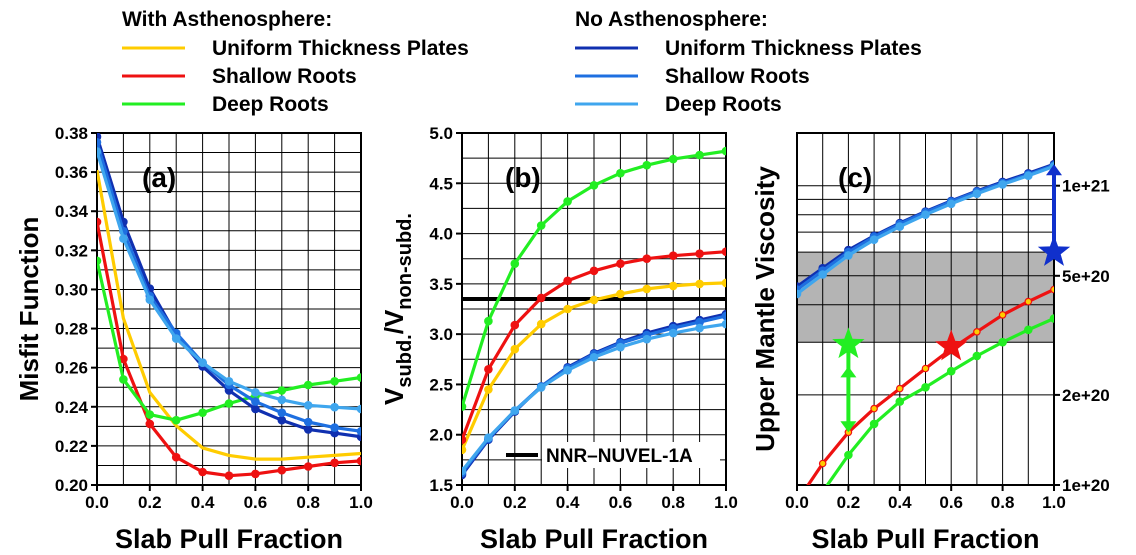  Describe the element at coordinates (951, 298) in the screenshot. I see `annotations` at that location.